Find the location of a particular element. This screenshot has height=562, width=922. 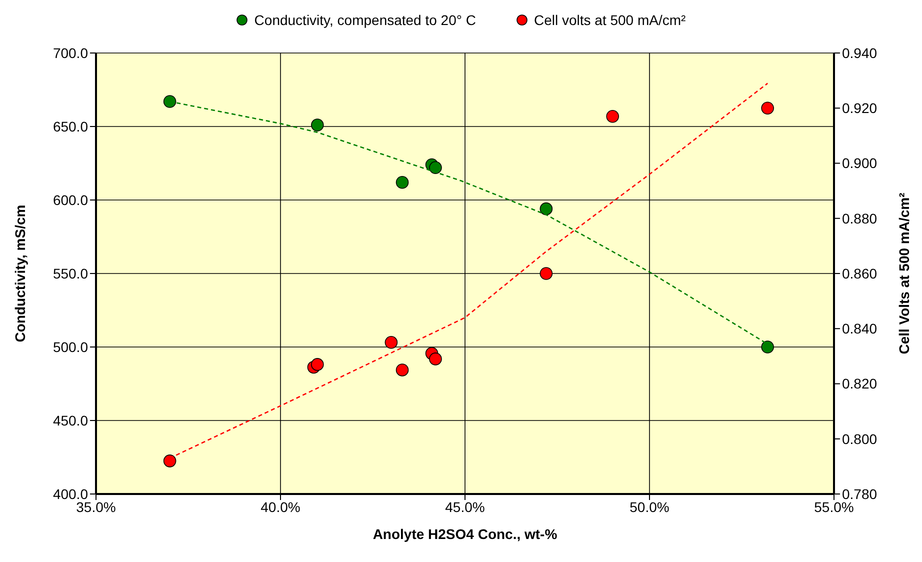

y-tick-label: 450.0 is located at coordinates (70, 420).